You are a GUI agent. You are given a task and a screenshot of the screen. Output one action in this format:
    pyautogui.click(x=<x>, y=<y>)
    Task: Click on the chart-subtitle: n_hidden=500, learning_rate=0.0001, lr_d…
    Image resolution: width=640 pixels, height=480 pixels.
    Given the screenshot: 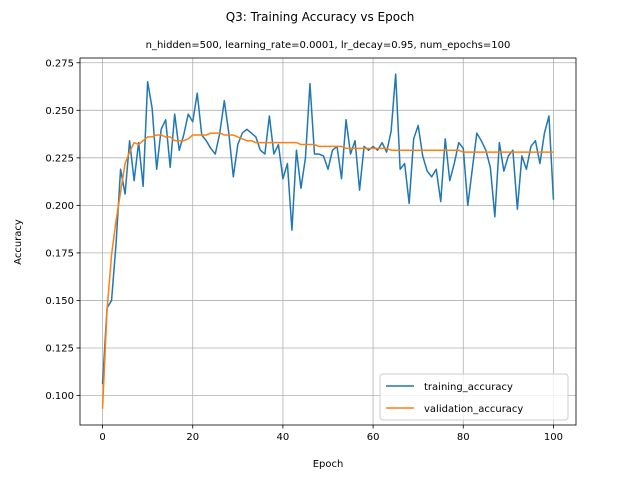 What is the action you would take?
    pyautogui.click(x=328, y=45)
    